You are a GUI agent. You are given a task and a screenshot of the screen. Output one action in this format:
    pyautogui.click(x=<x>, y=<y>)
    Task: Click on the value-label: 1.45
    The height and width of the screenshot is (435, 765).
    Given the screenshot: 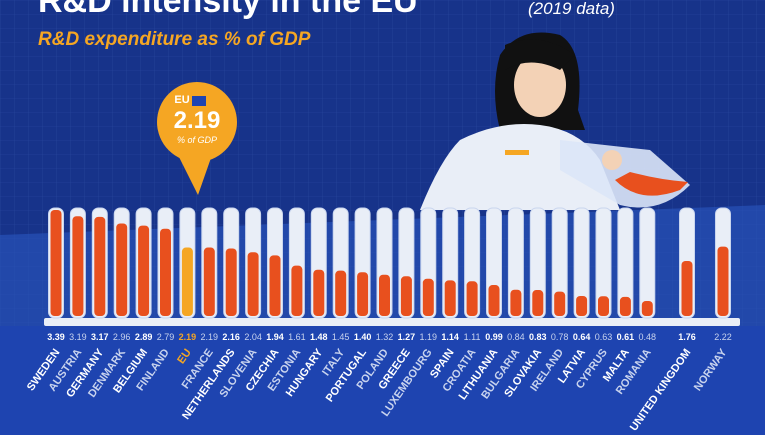 What is the action you would take?
    pyautogui.click(x=341, y=337)
    